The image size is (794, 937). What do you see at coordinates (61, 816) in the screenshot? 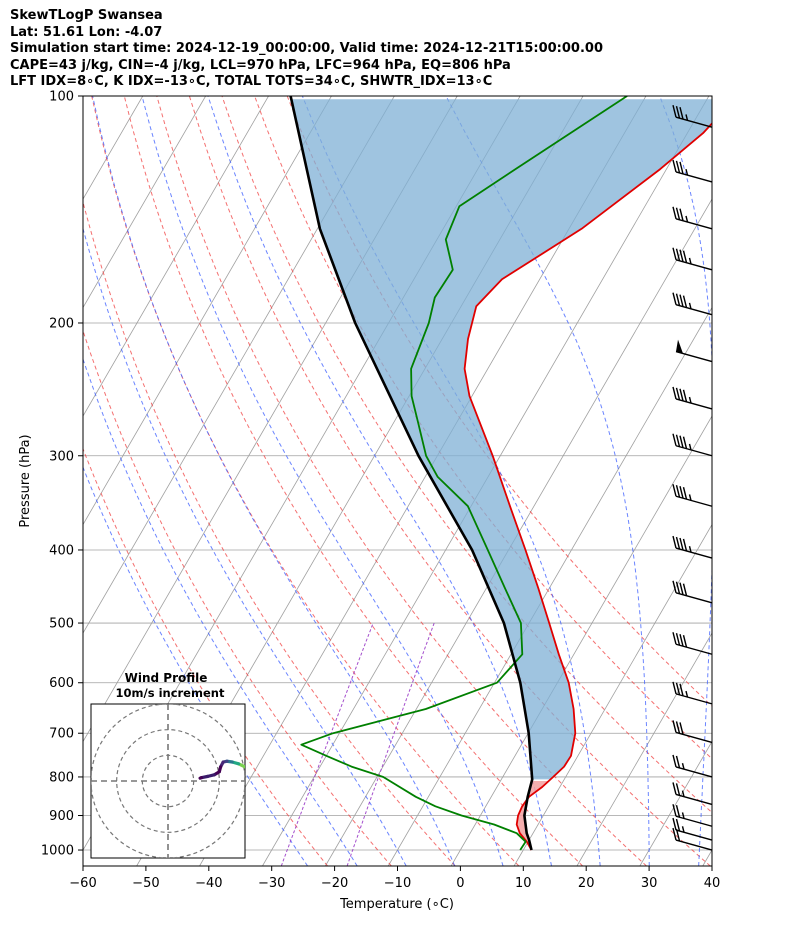
I see `y-tick-label: 900` at bounding box center [61, 816].